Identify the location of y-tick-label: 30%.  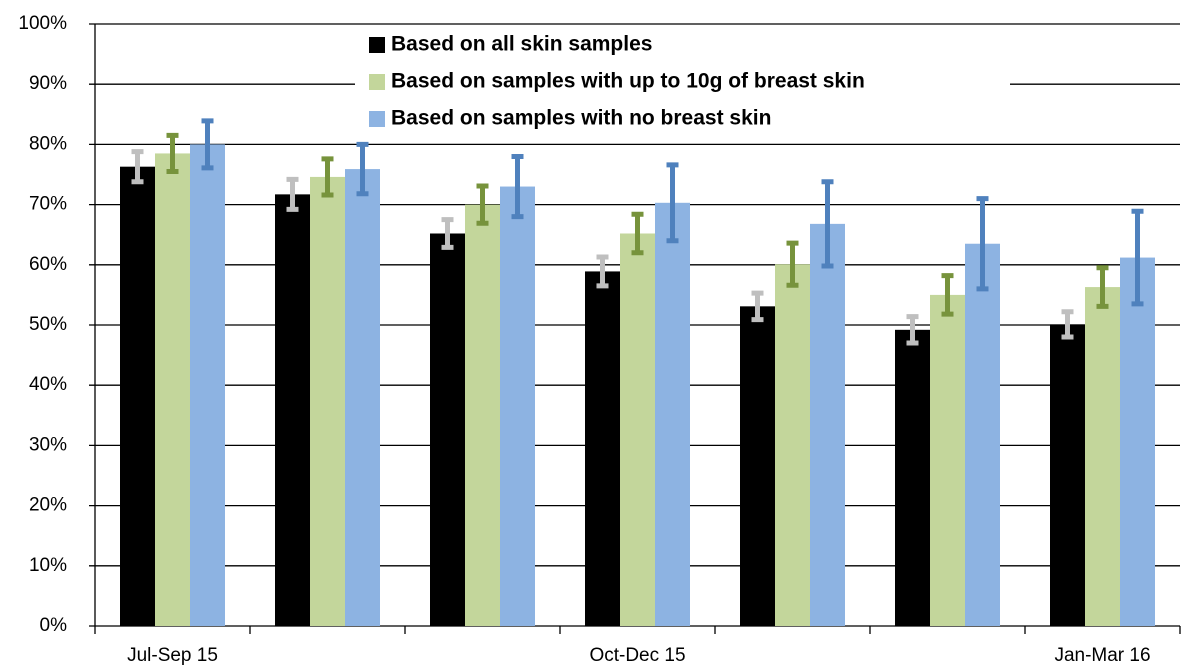
(48, 444).